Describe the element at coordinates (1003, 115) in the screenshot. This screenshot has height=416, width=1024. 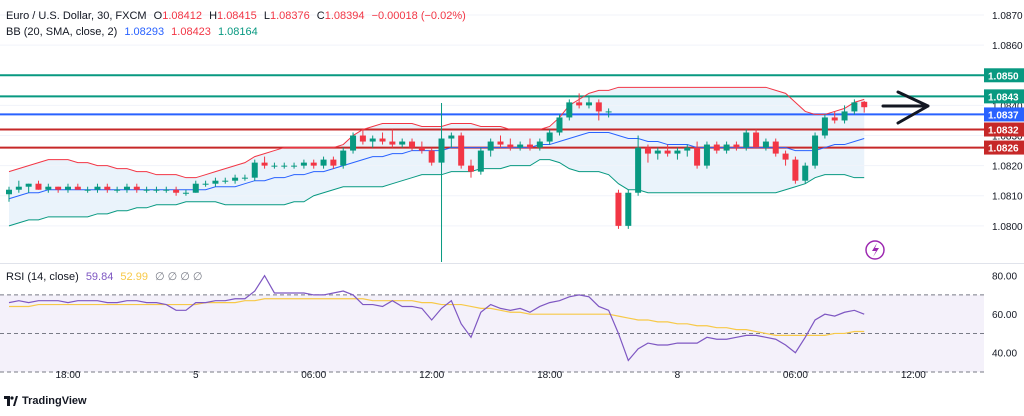
I see `level-label: 1.0837` at that location.